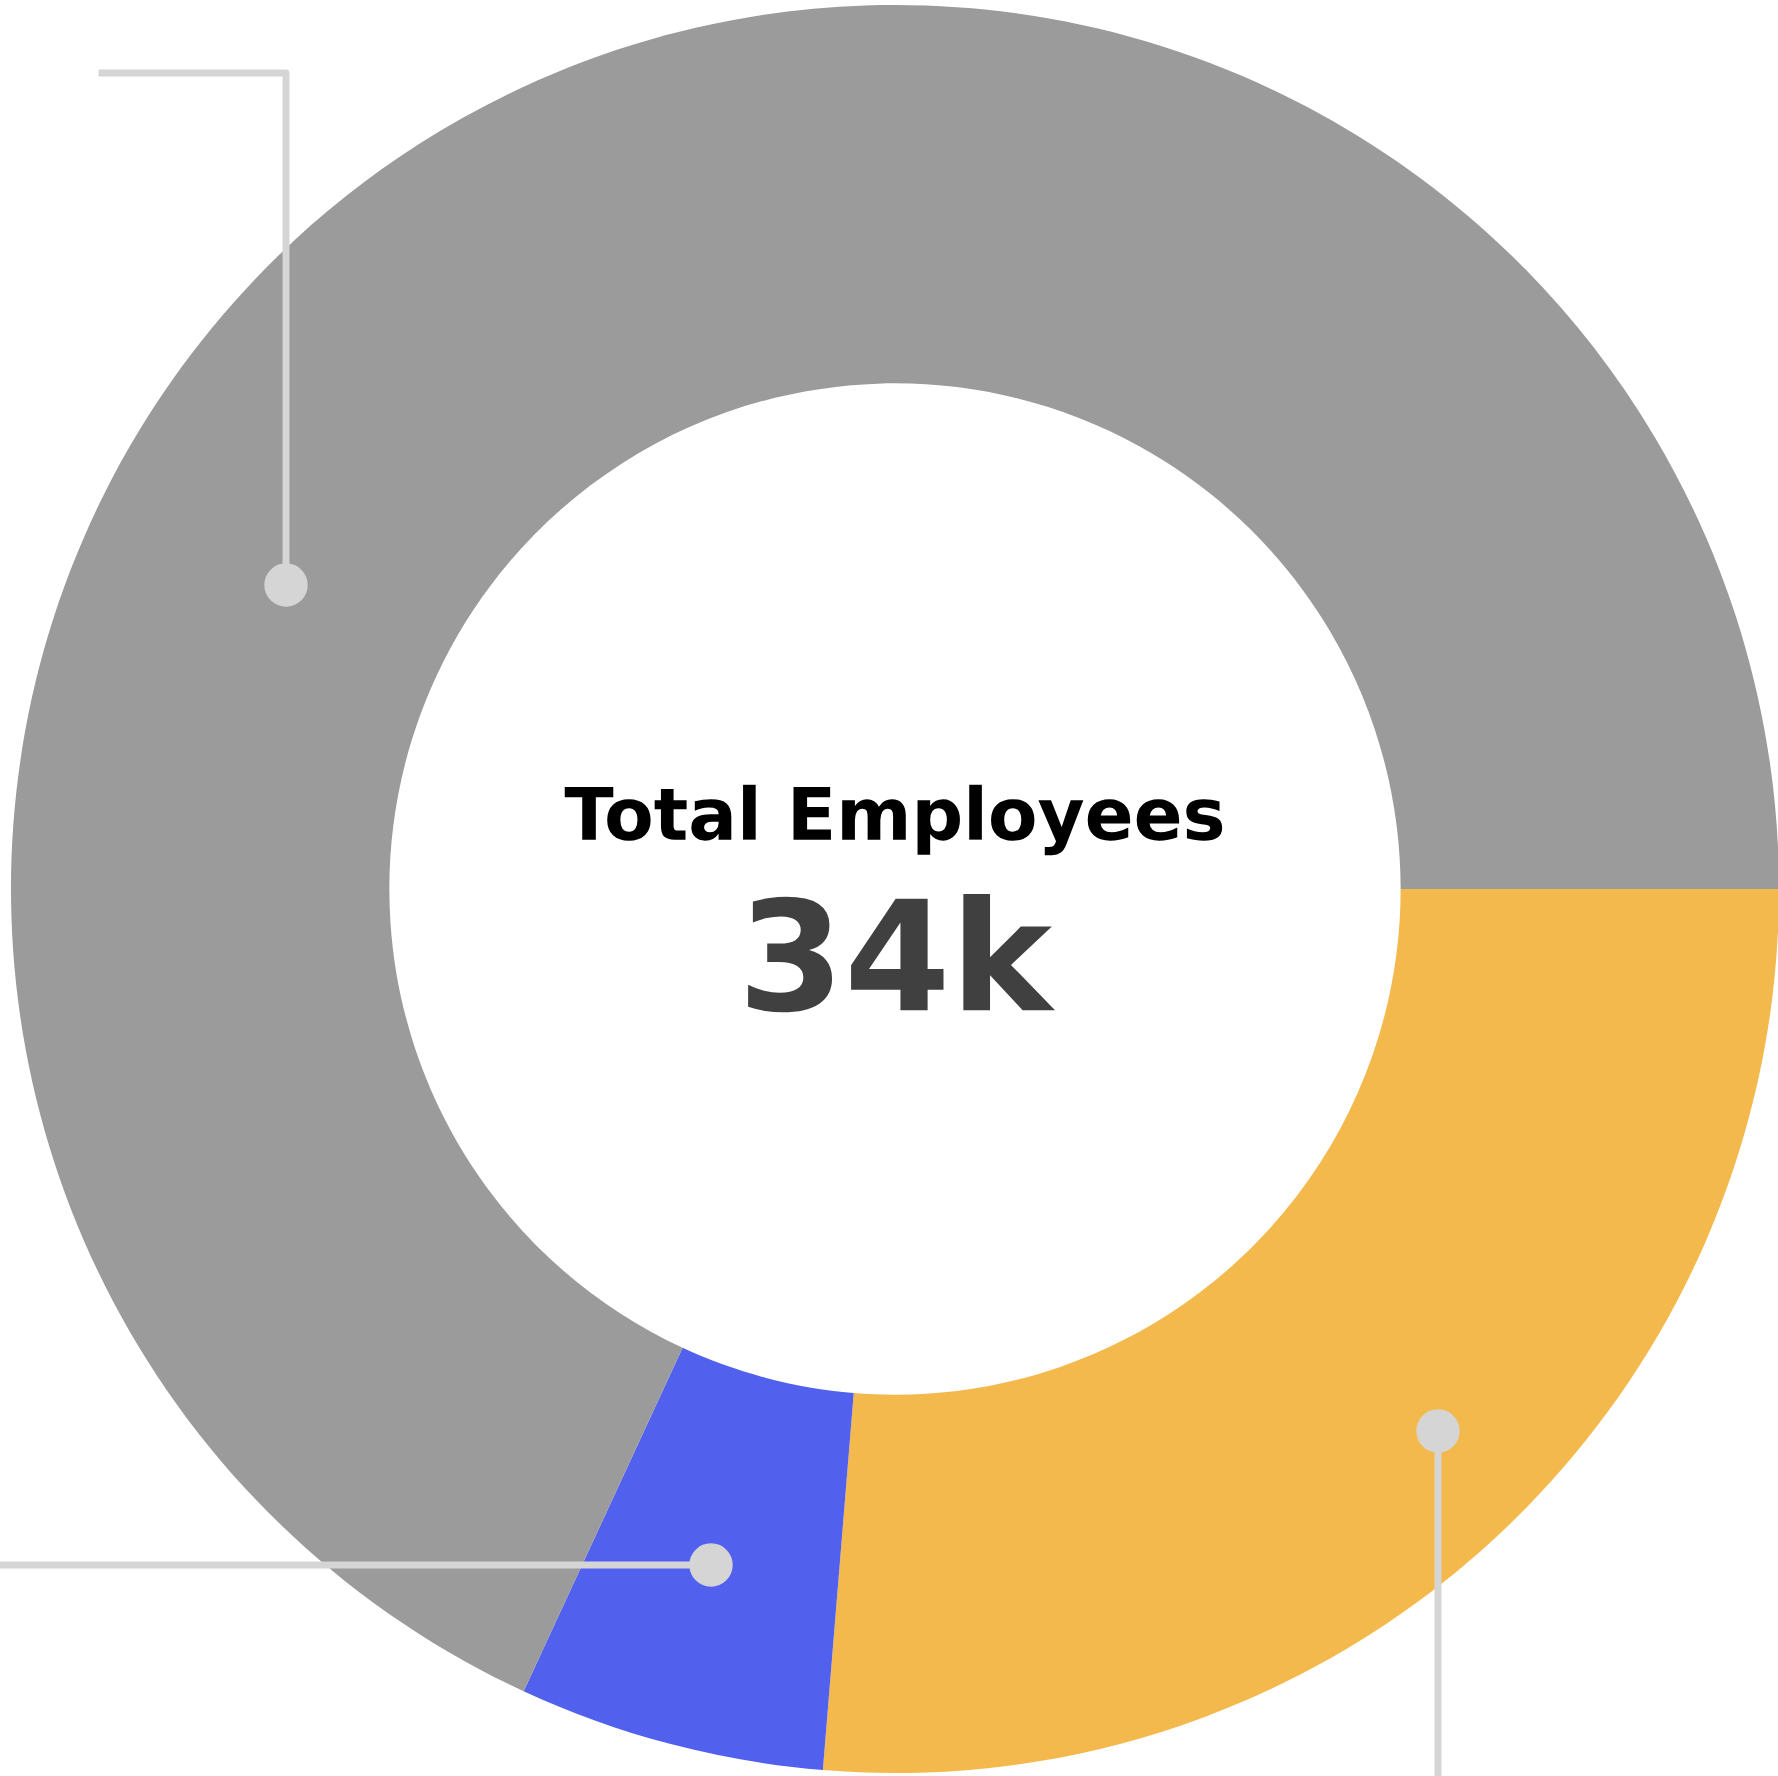 This screenshot has width=1778, height=1776. What do you see at coordinates (893, 820) in the screenshot?
I see `text: Total Employees` at bounding box center [893, 820].